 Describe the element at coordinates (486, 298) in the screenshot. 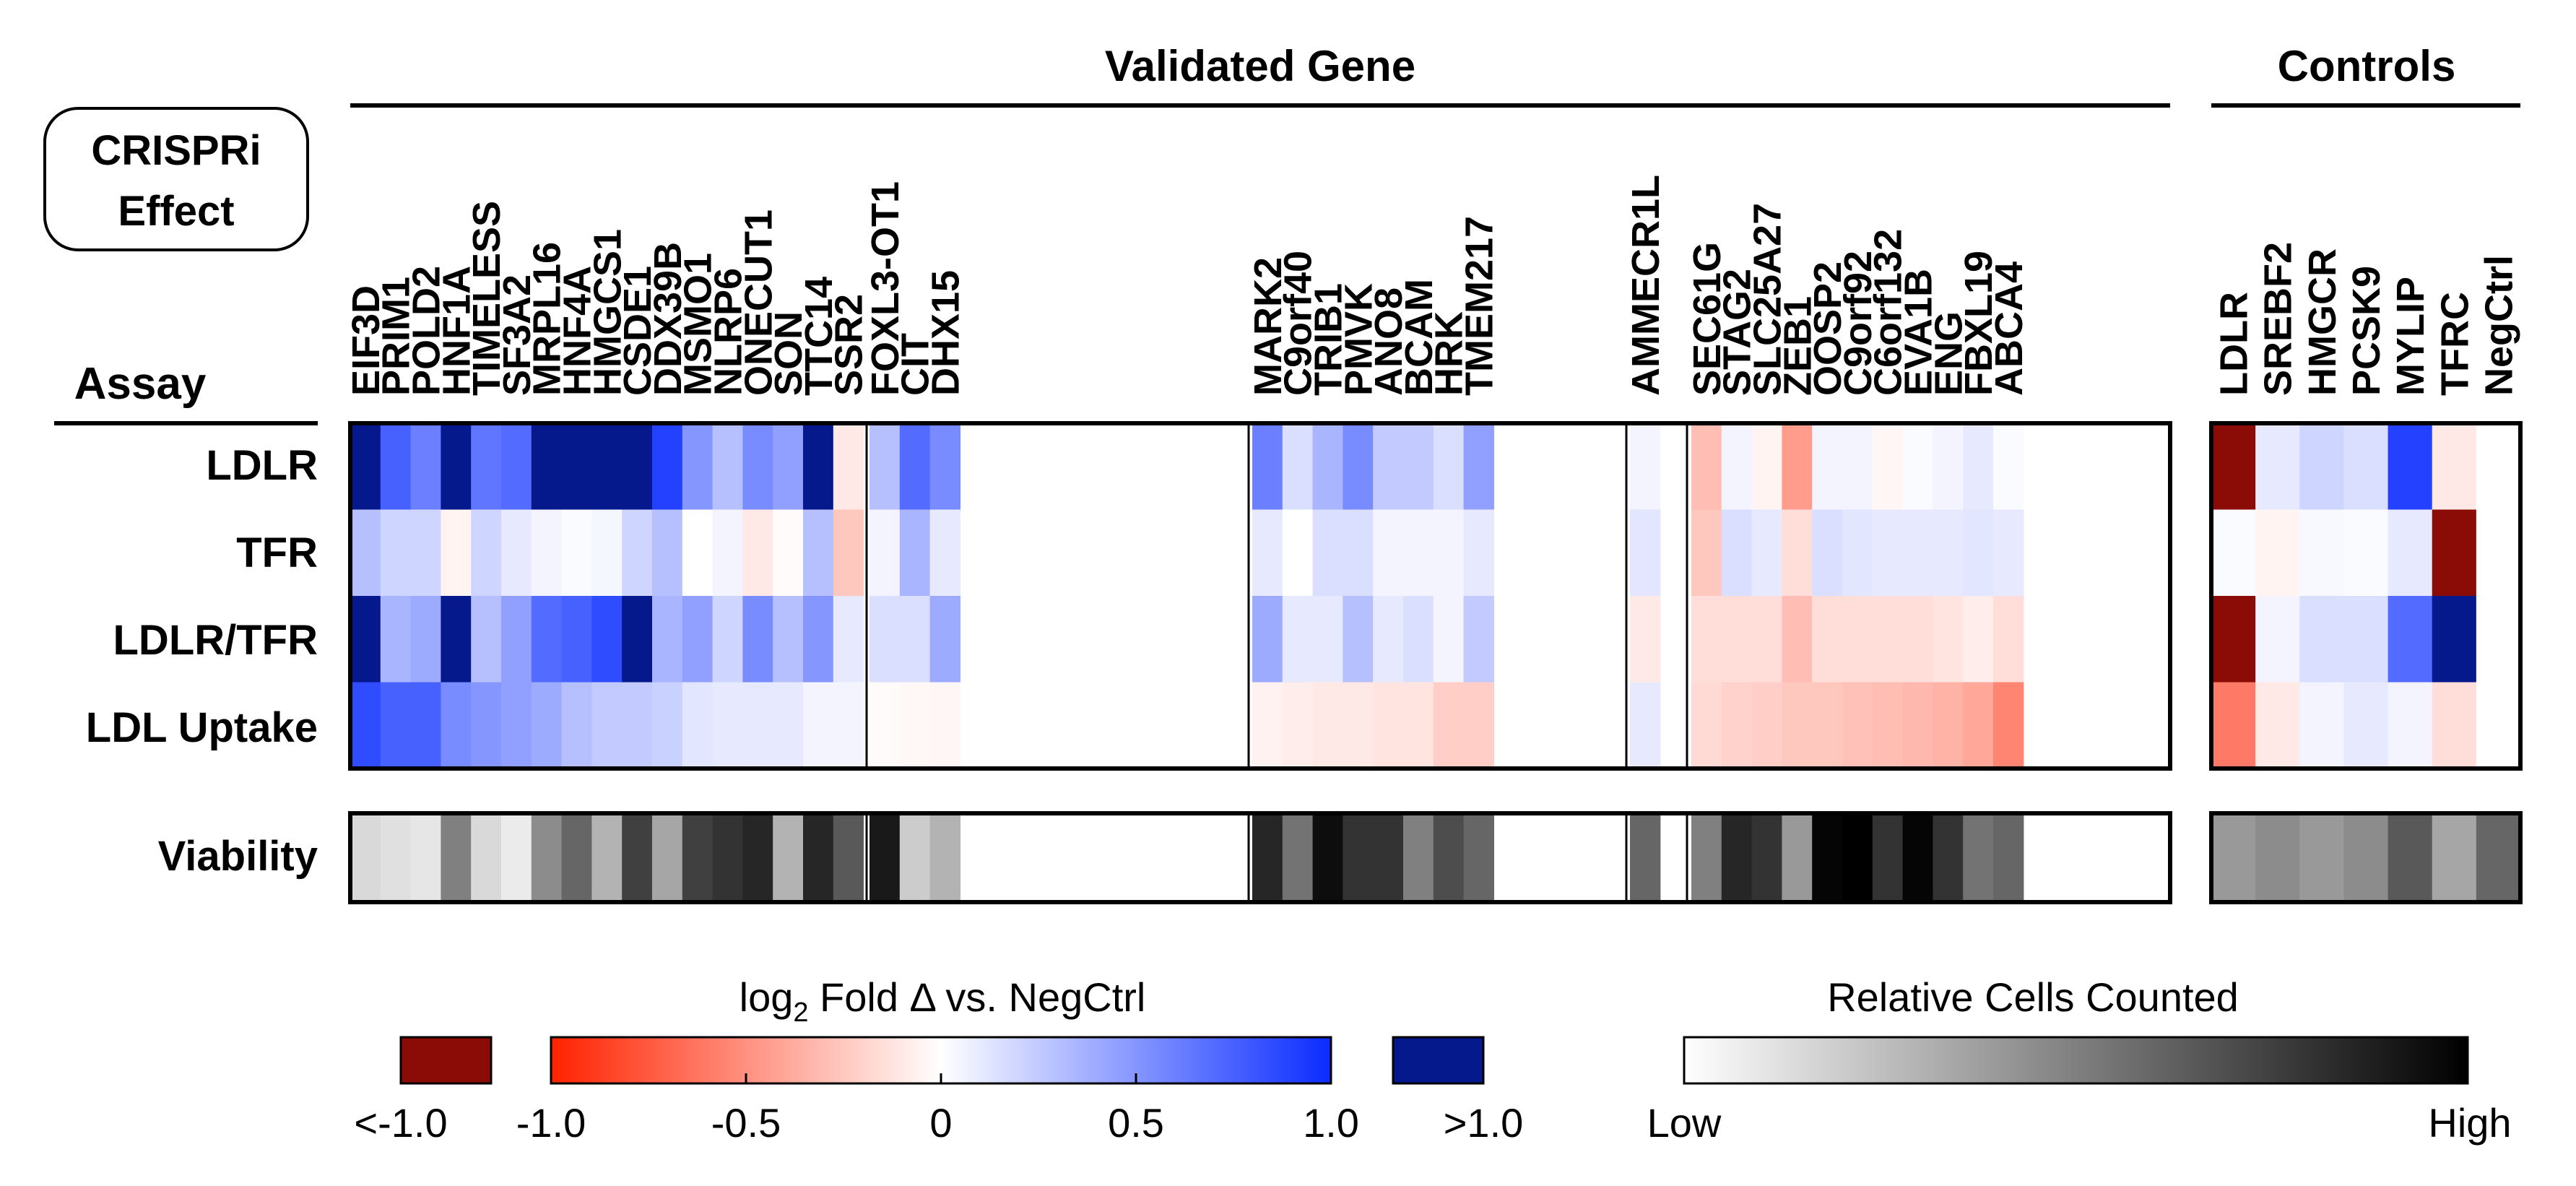

I see `gene-label-timeless: TIMELESS` at that location.